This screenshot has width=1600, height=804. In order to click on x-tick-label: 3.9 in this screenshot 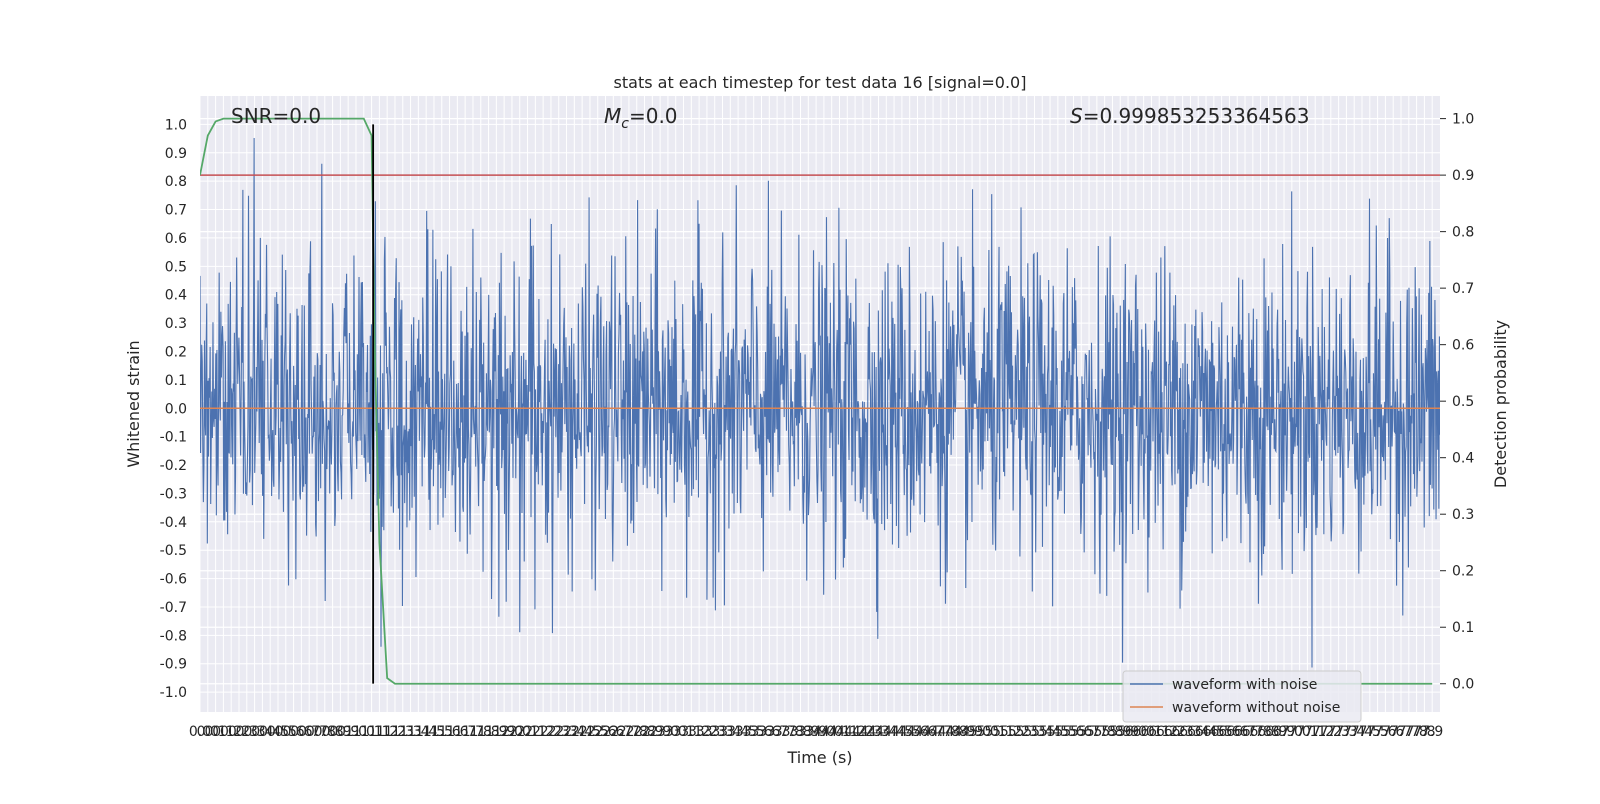, I will do `click(816, 732)`.